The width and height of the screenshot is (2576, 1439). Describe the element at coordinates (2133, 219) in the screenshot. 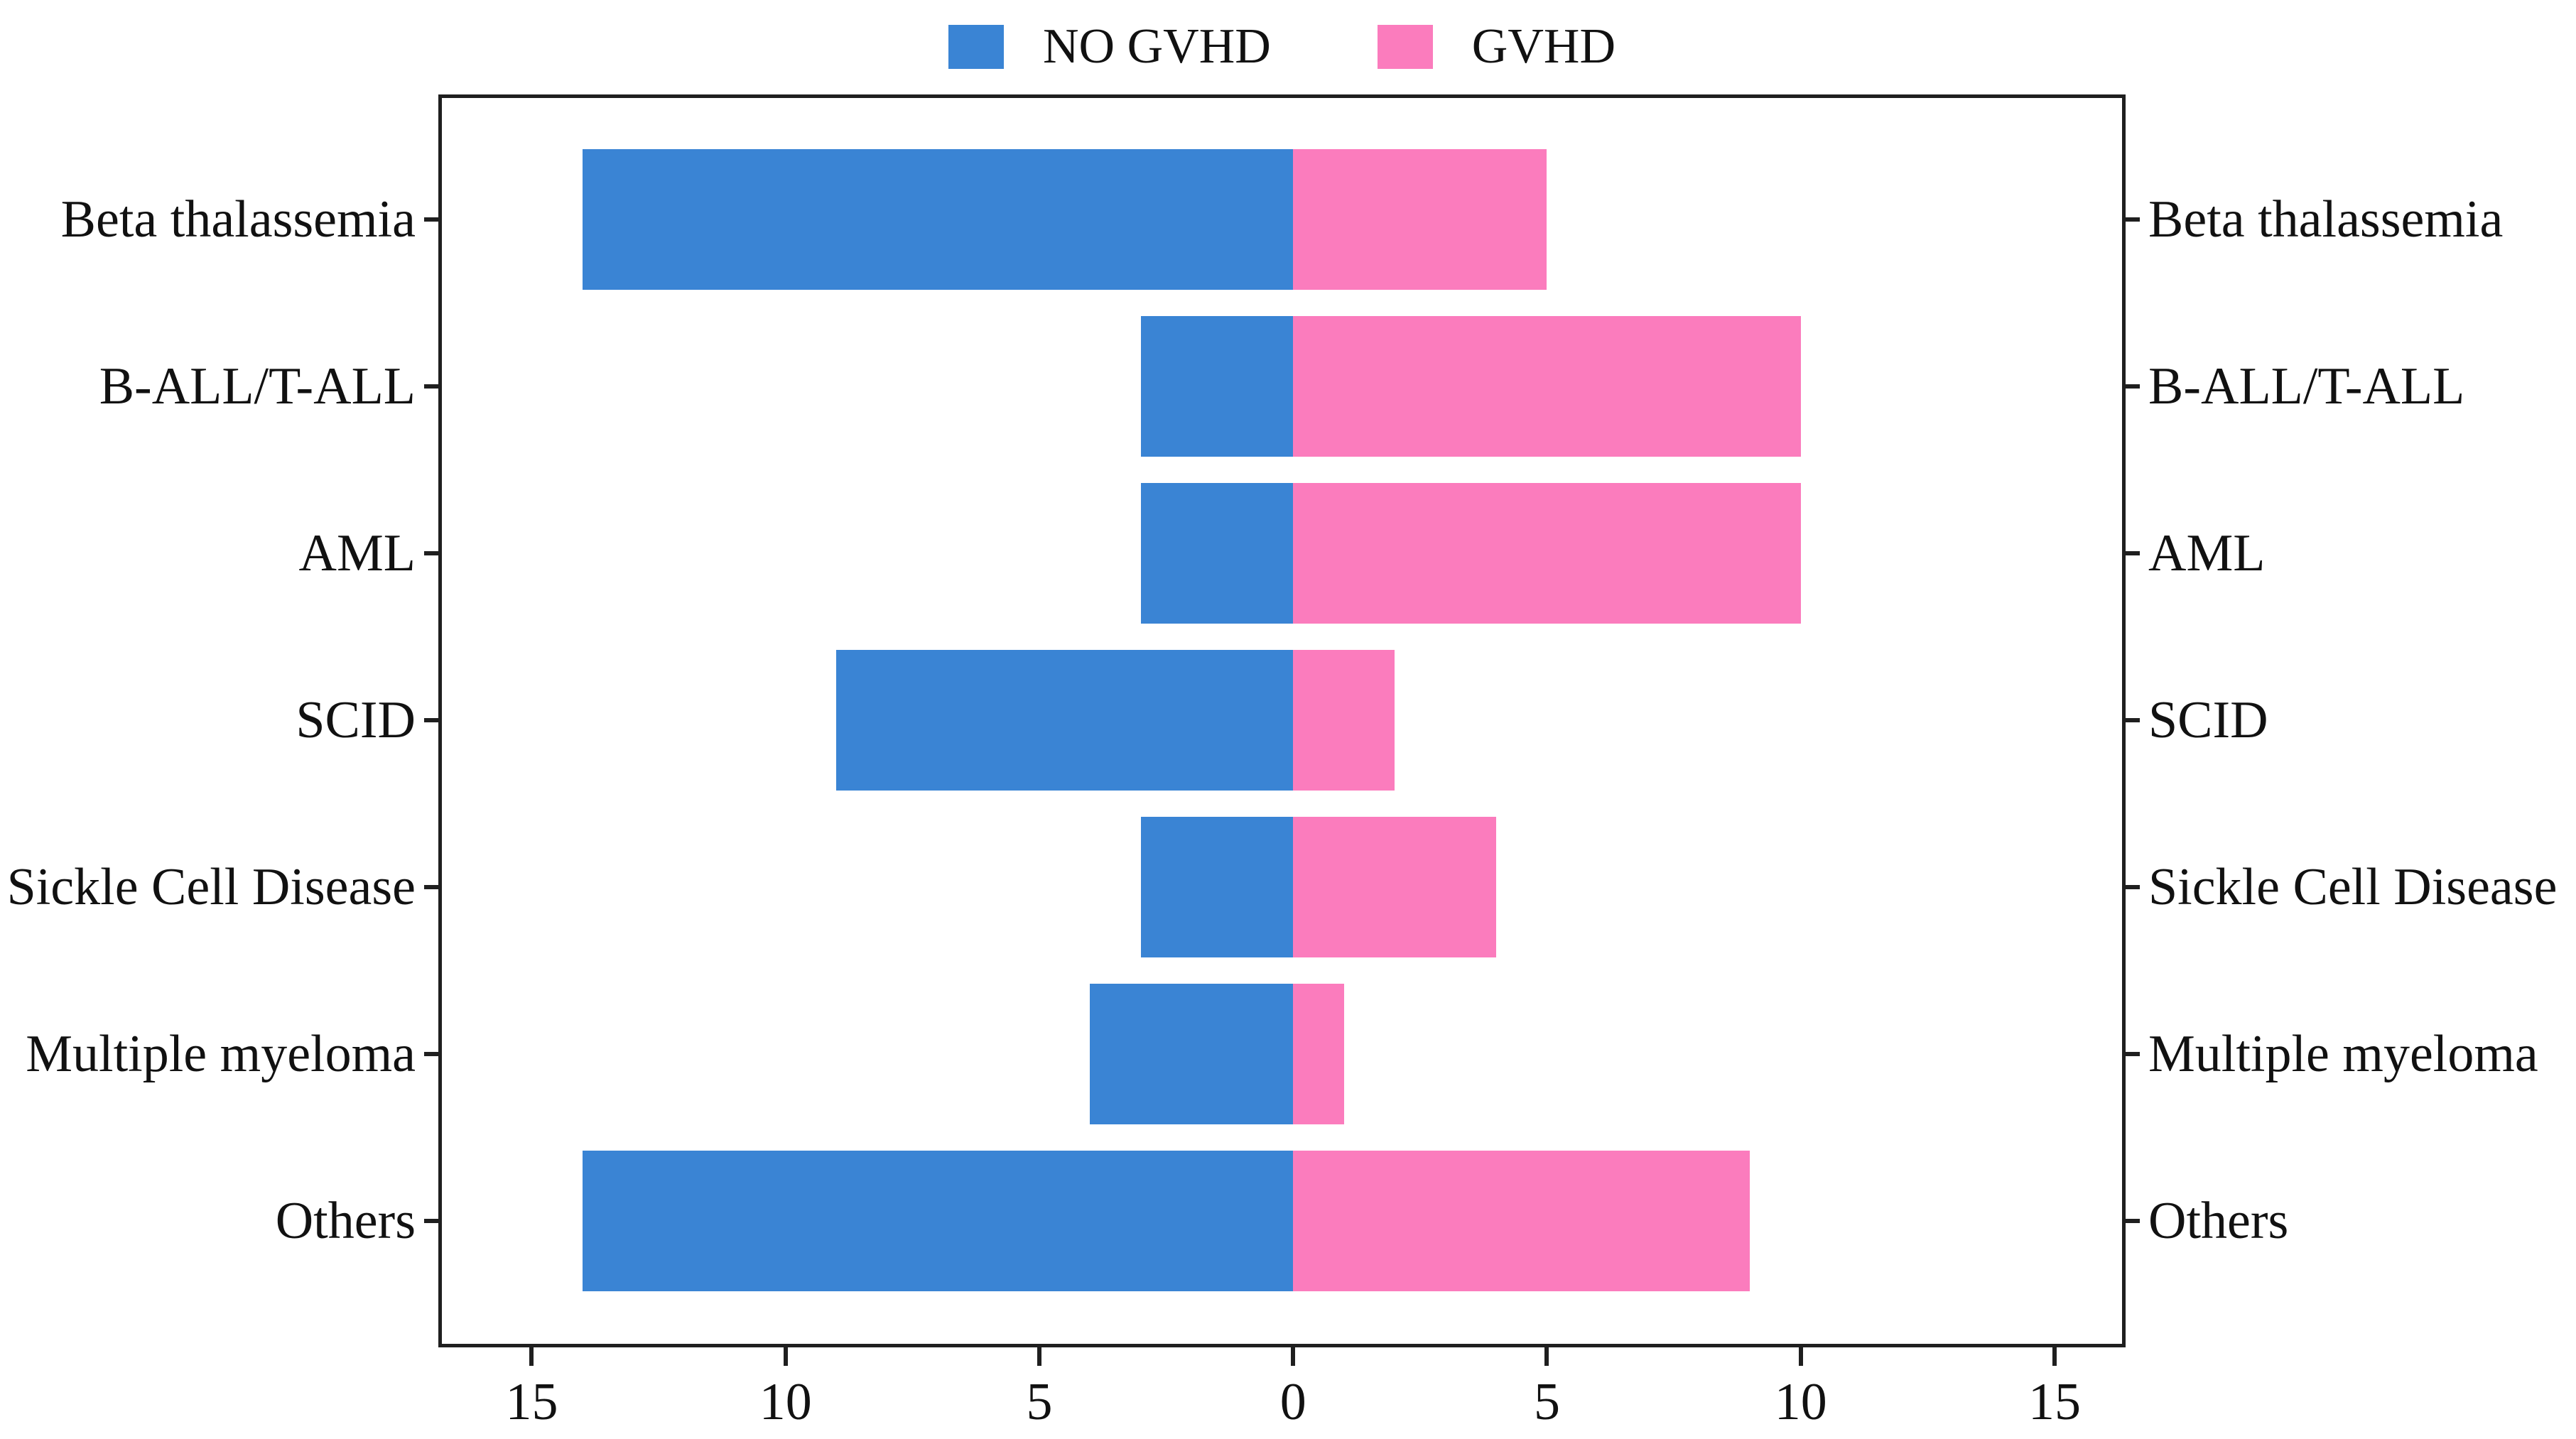

I see `y-tick-right-beta-thalassemia` at that location.